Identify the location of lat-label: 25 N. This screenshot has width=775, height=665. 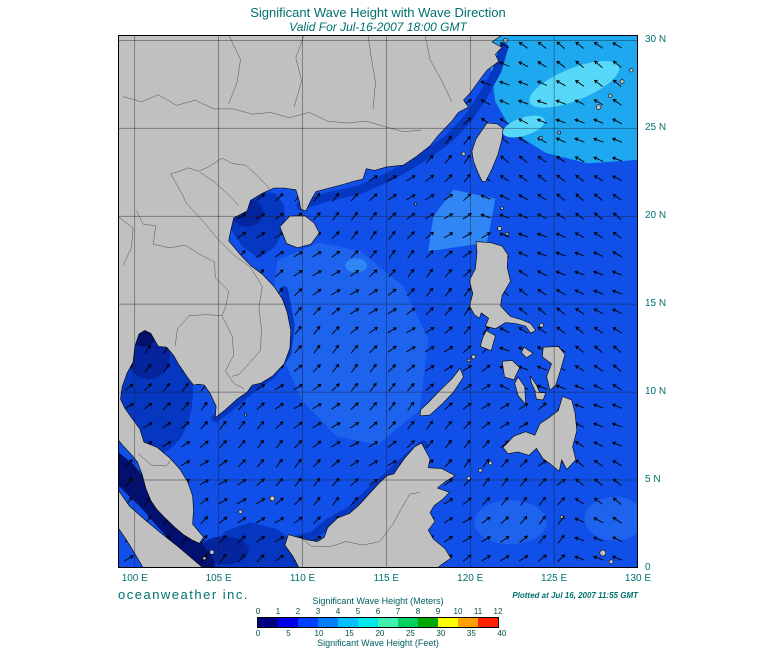
(656, 128).